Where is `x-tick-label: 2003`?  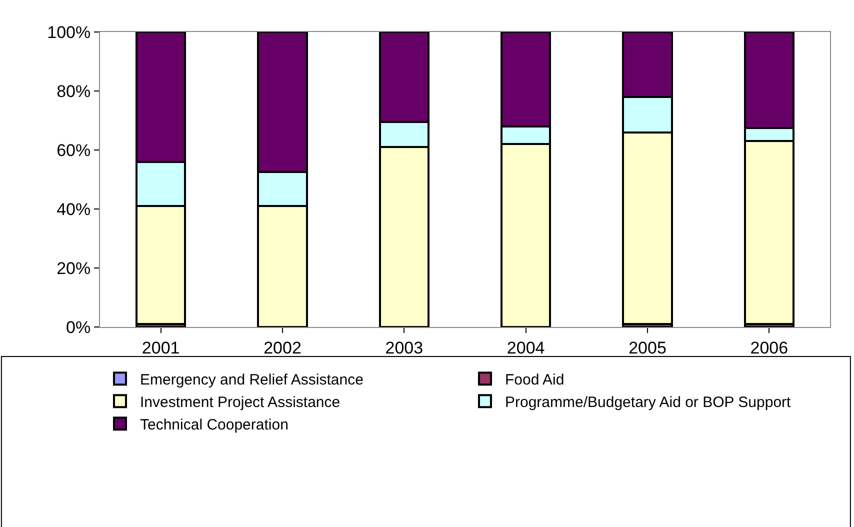 x-tick-label: 2003 is located at coordinates (404, 348).